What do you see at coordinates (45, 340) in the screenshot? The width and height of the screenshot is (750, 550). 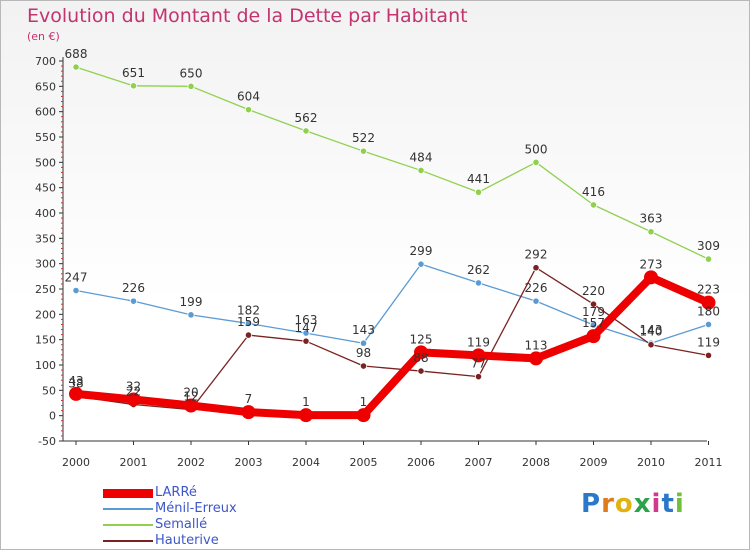 I see `y-tick-label: 150` at bounding box center [45, 340].